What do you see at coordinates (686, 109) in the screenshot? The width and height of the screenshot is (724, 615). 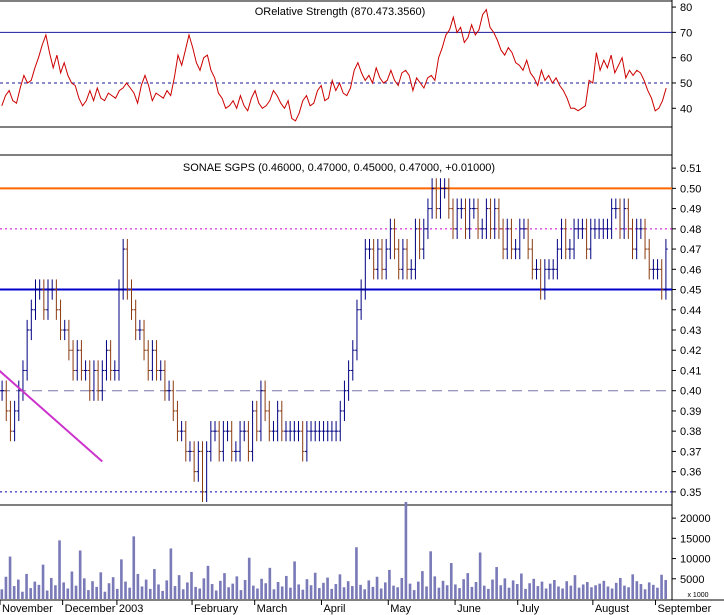 I see `rsi-tick-label: 40` at bounding box center [686, 109].